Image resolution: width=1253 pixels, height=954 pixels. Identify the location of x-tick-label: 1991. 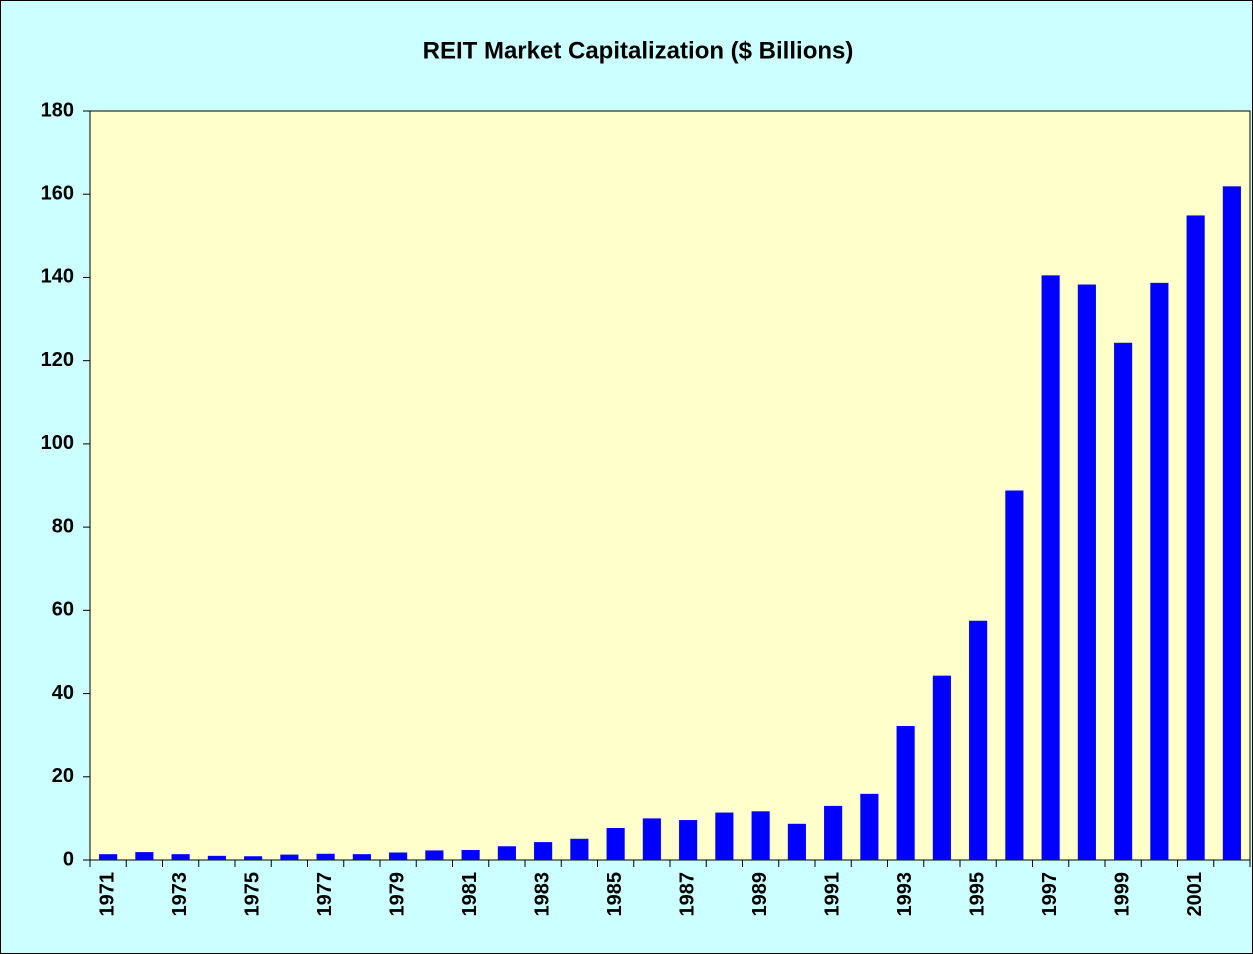
(832, 894).